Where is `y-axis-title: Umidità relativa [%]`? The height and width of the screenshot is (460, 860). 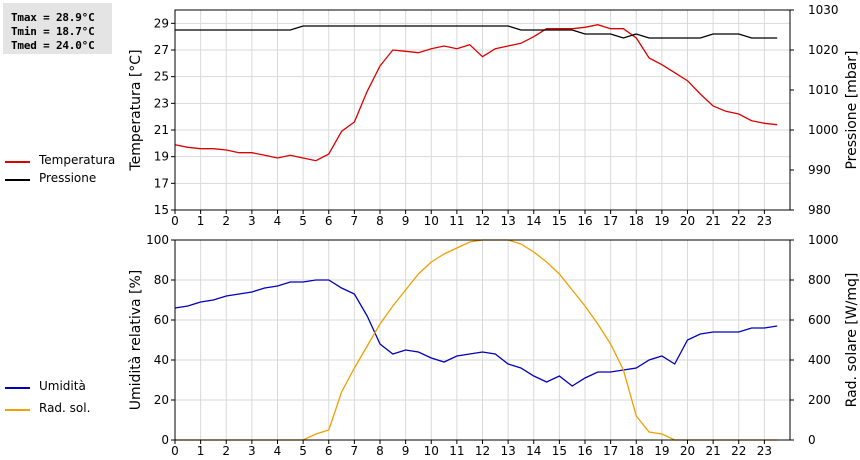
y-axis-title: Umidità relativa [%] is located at coordinates (136, 340).